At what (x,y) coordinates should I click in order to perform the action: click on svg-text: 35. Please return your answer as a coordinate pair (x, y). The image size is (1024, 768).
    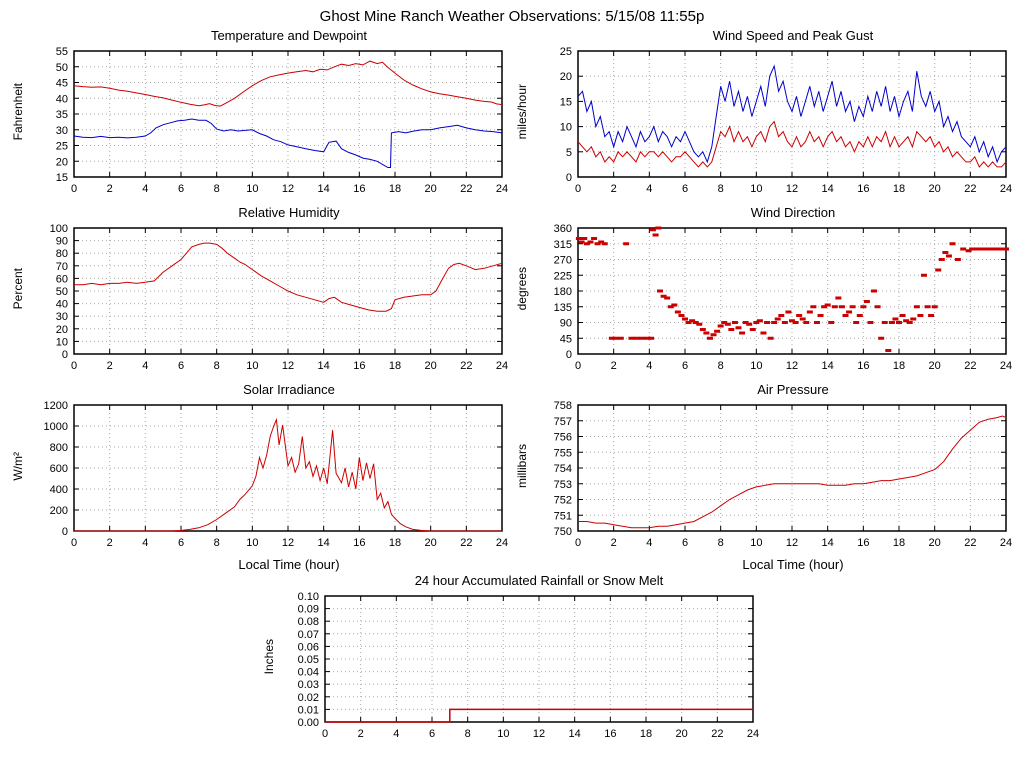
    Looking at the image, I should click on (62, 115).